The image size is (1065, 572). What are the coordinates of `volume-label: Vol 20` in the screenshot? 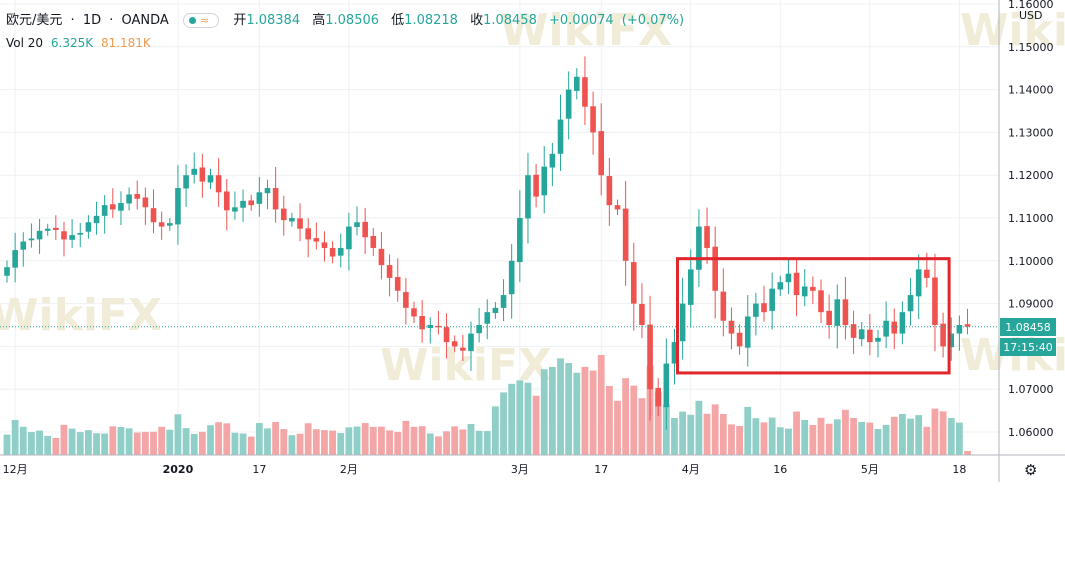 It's located at (25, 43).